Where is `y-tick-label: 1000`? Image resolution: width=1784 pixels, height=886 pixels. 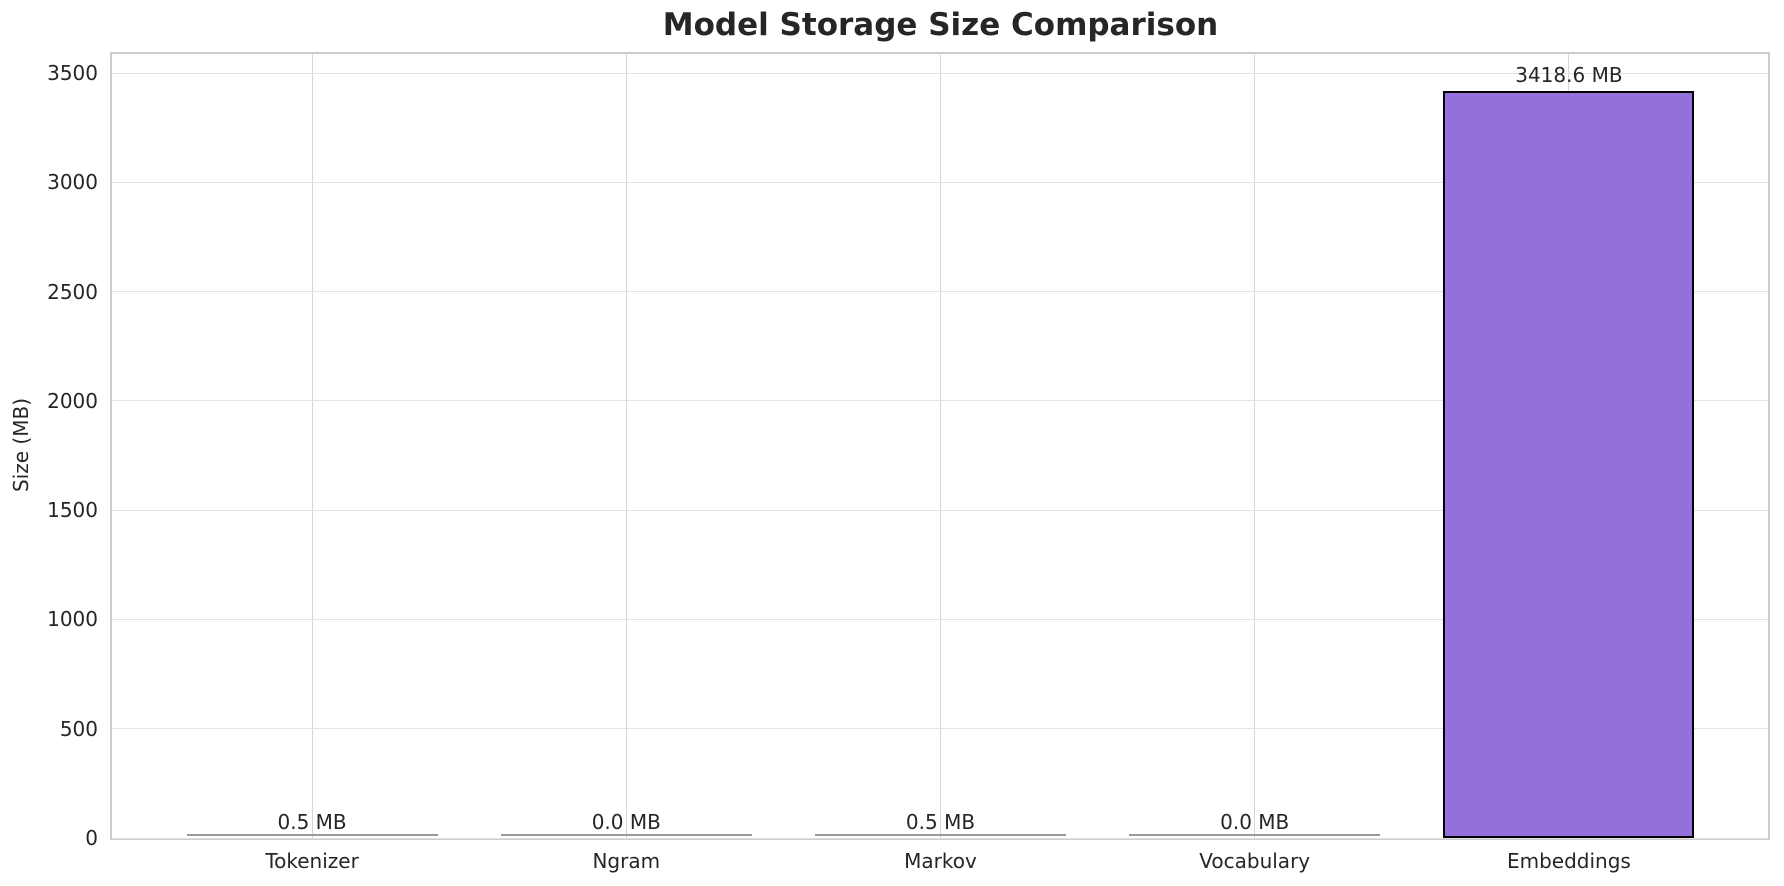
y-tick-label: 1000 is located at coordinates (72, 619).